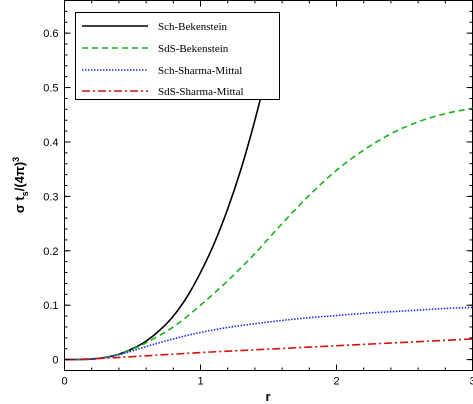 This screenshot has width=473, height=404. I want to click on series-line-sds-sharma-mittal, so click(268, 349).